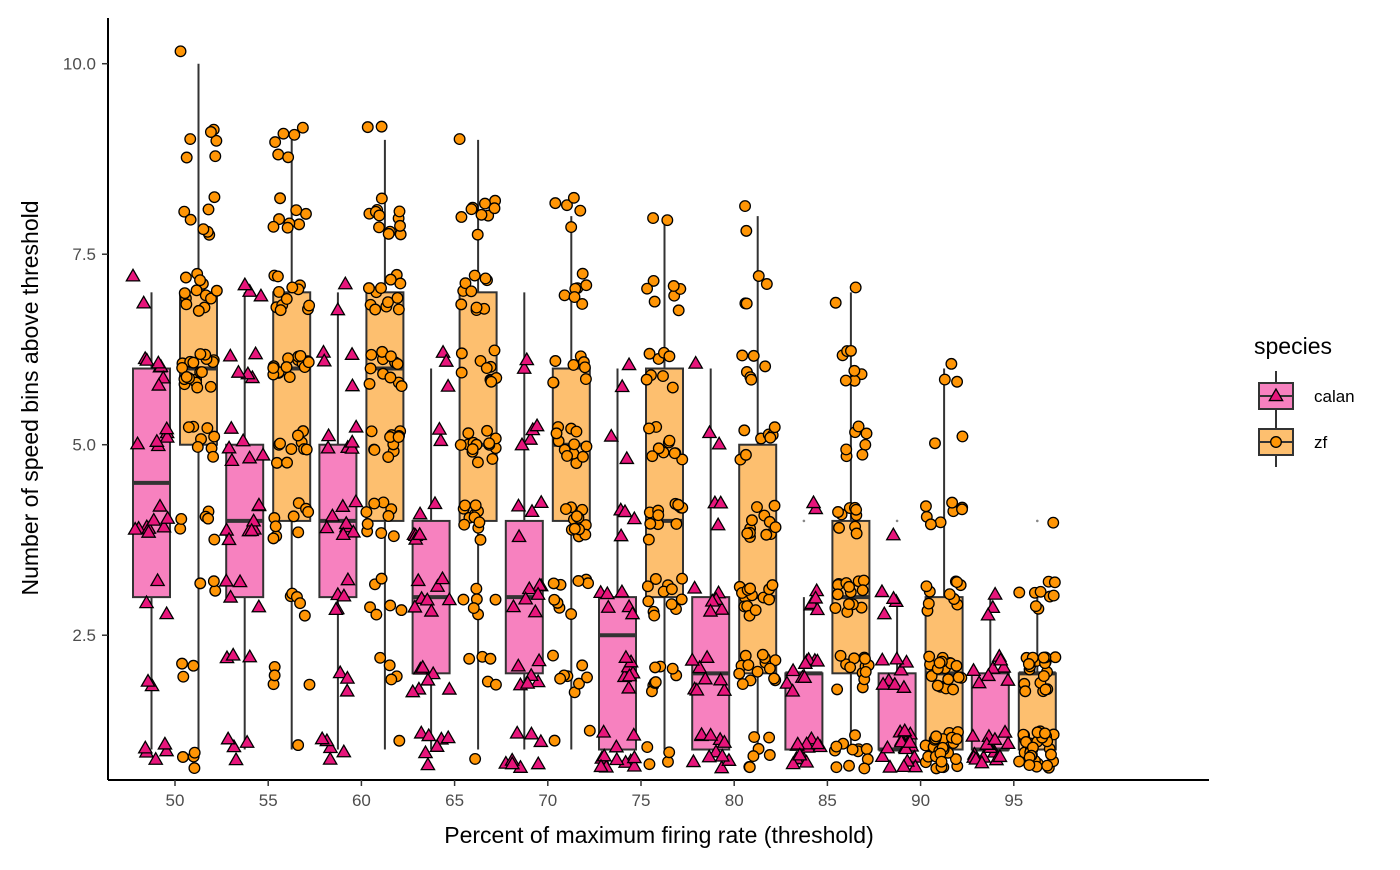 The image size is (1400, 870). Describe the element at coordinates (478, 406) in the screenshot. I see `box-zf` at that location.